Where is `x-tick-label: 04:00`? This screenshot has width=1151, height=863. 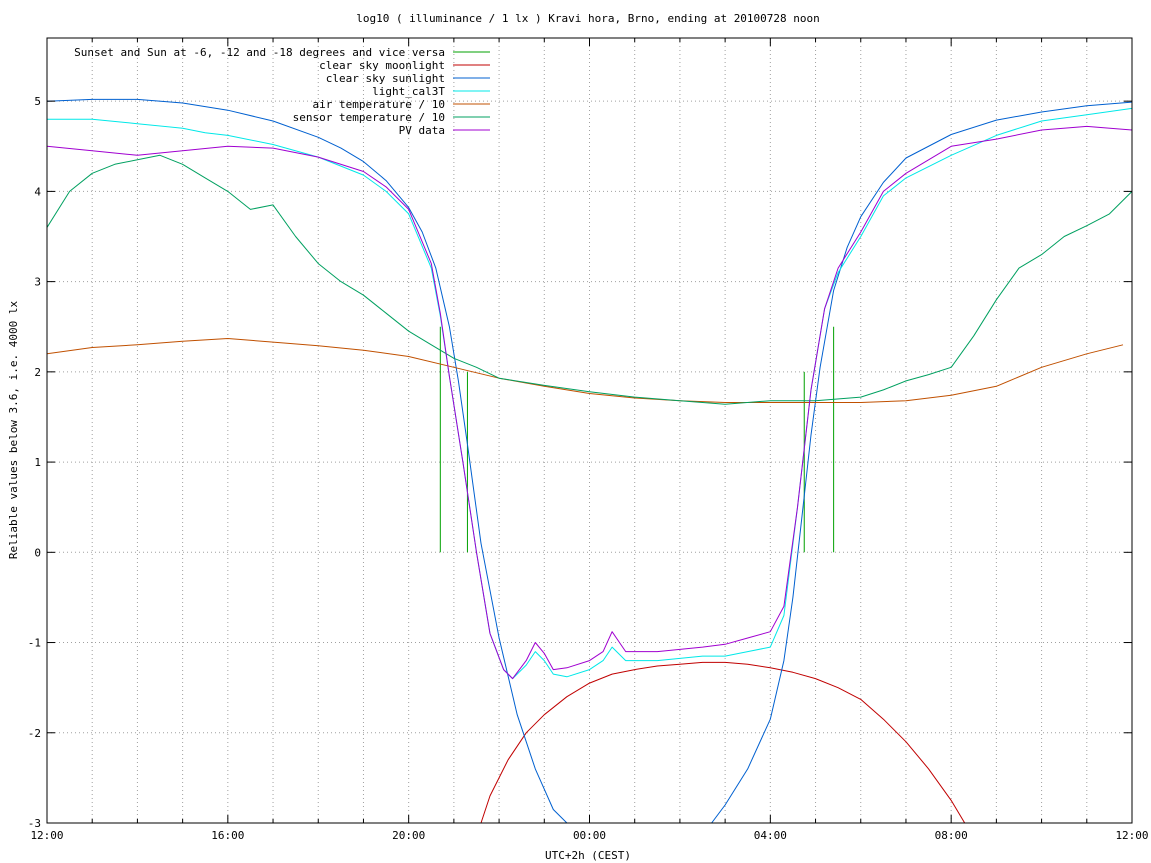
x-tick-label: 04:00 is located at coordinates (770, 835).